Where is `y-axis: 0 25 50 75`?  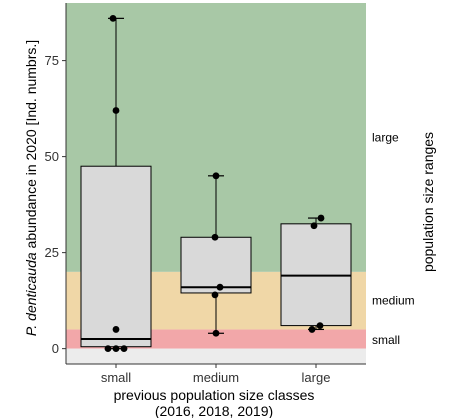 y-axis: 0 25 50 75 is located at coordinates (56, 183).